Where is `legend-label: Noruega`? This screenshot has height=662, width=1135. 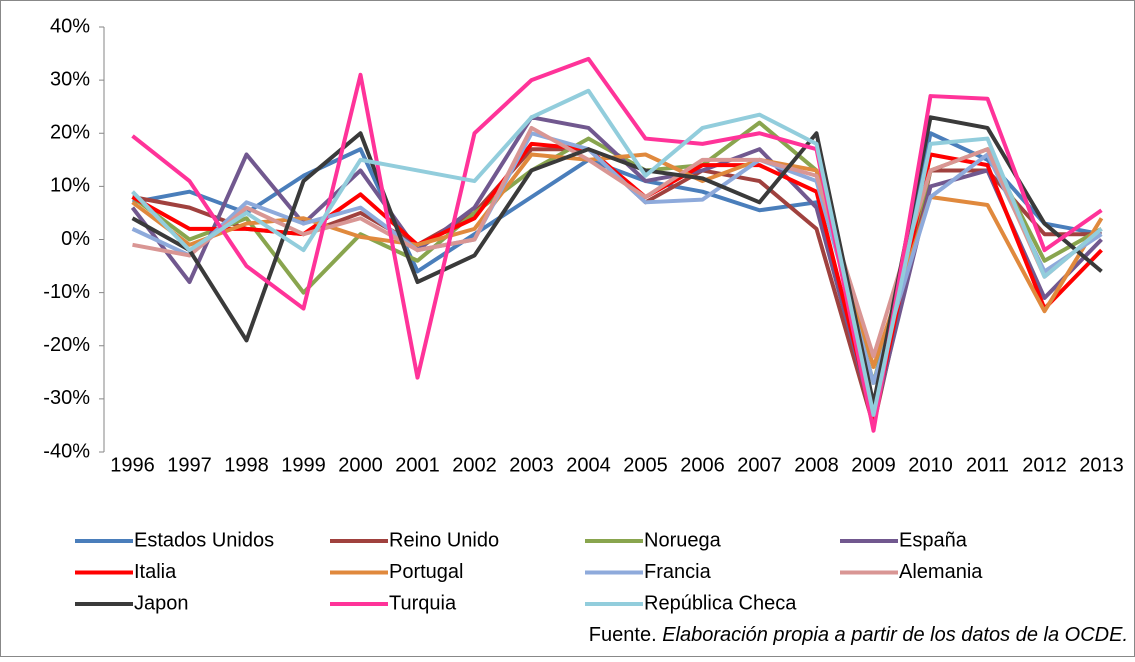 legend-label: Noruega is located at coordinates (683, 540).